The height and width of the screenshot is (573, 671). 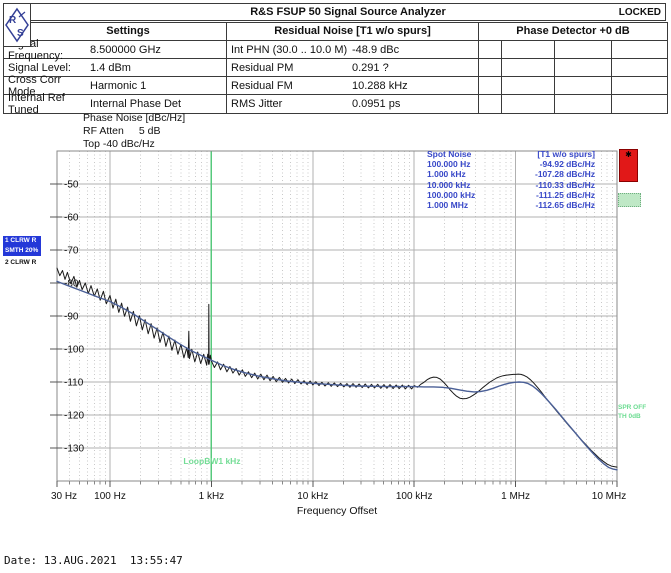 I want to click on svg-text: S, so click(x=20, y=33).